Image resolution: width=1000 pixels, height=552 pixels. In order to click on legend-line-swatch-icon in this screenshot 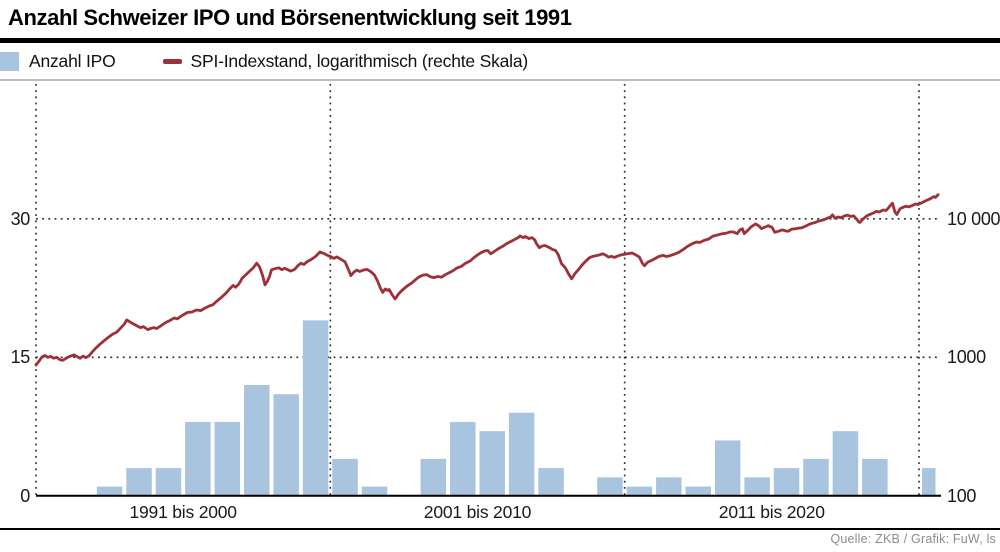, I will do `click(172, 61)`.